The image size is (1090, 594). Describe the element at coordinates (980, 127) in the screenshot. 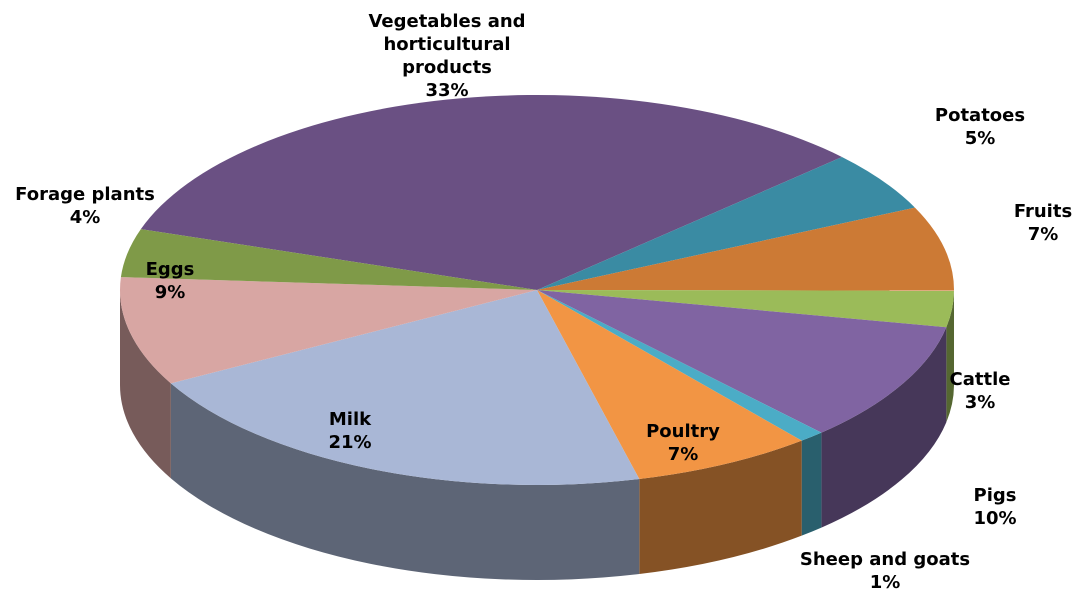

I see `data-label: Potatoes 5%` at that location.